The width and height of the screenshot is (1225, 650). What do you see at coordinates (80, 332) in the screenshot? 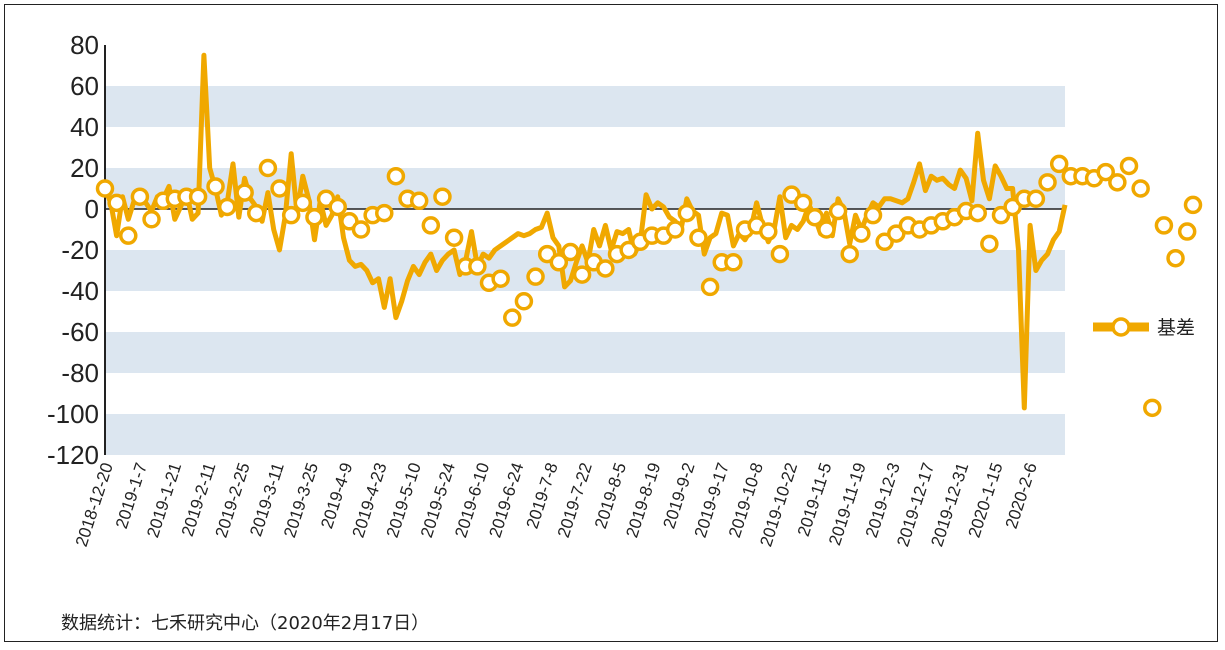
I see `y-tick-label: -60` at bounding box center [80, 332].